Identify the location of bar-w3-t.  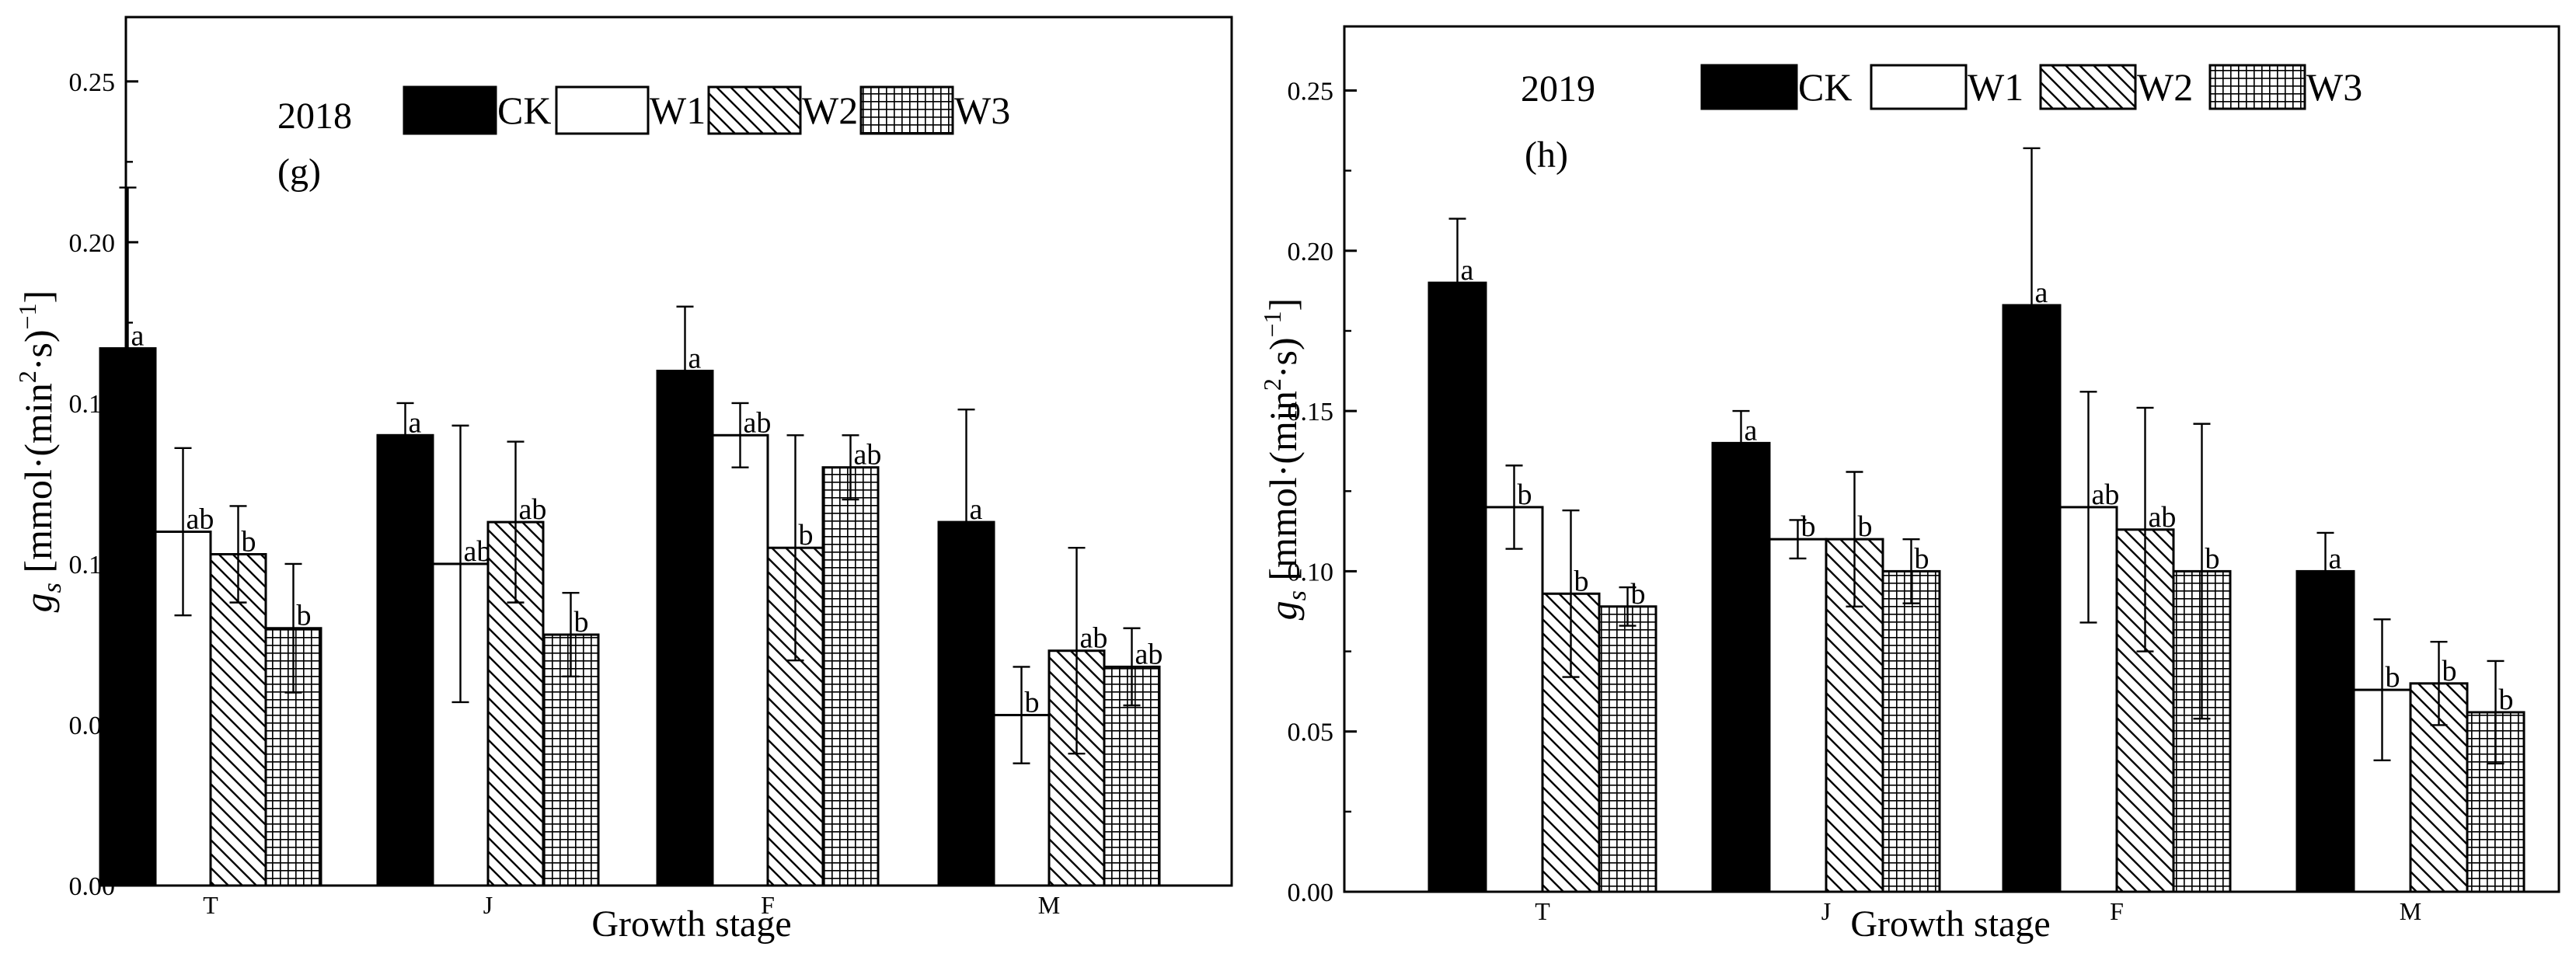
(1627, 749).